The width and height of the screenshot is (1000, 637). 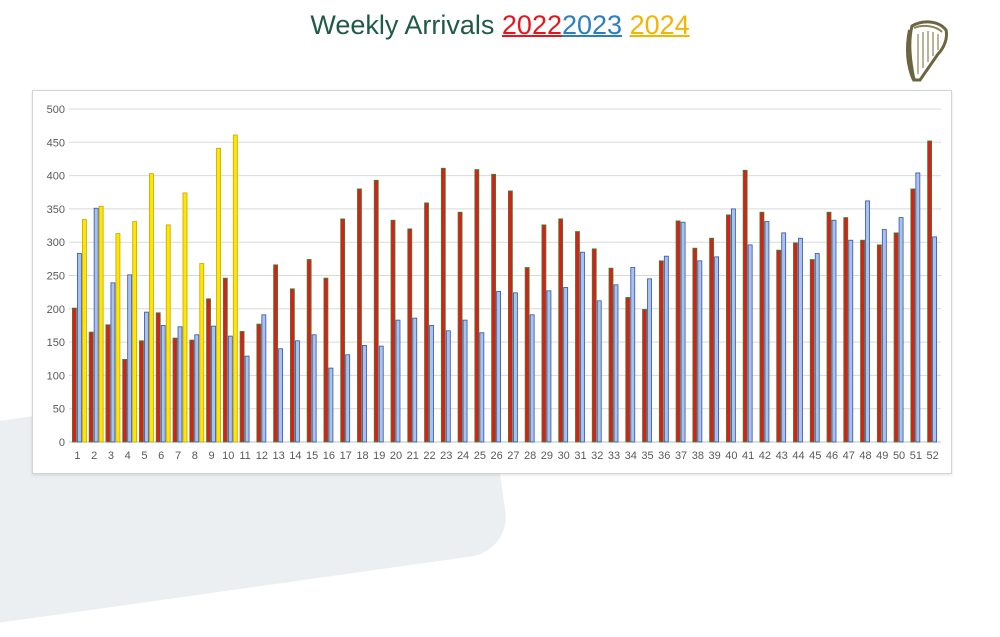 What do you see at coordinates (59, 410) in the screenshot?
I see `y-tick-label: 50` at bounding box center [59, 410].